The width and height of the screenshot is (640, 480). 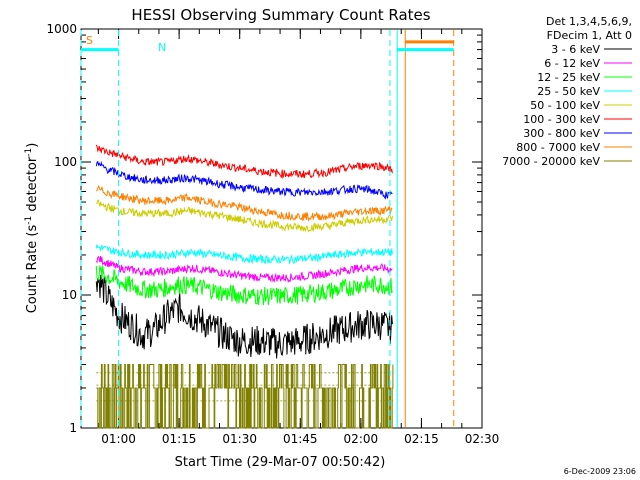 I want to click on y-axis-label-main: Count Rate (s, so click(x=32, y=269).